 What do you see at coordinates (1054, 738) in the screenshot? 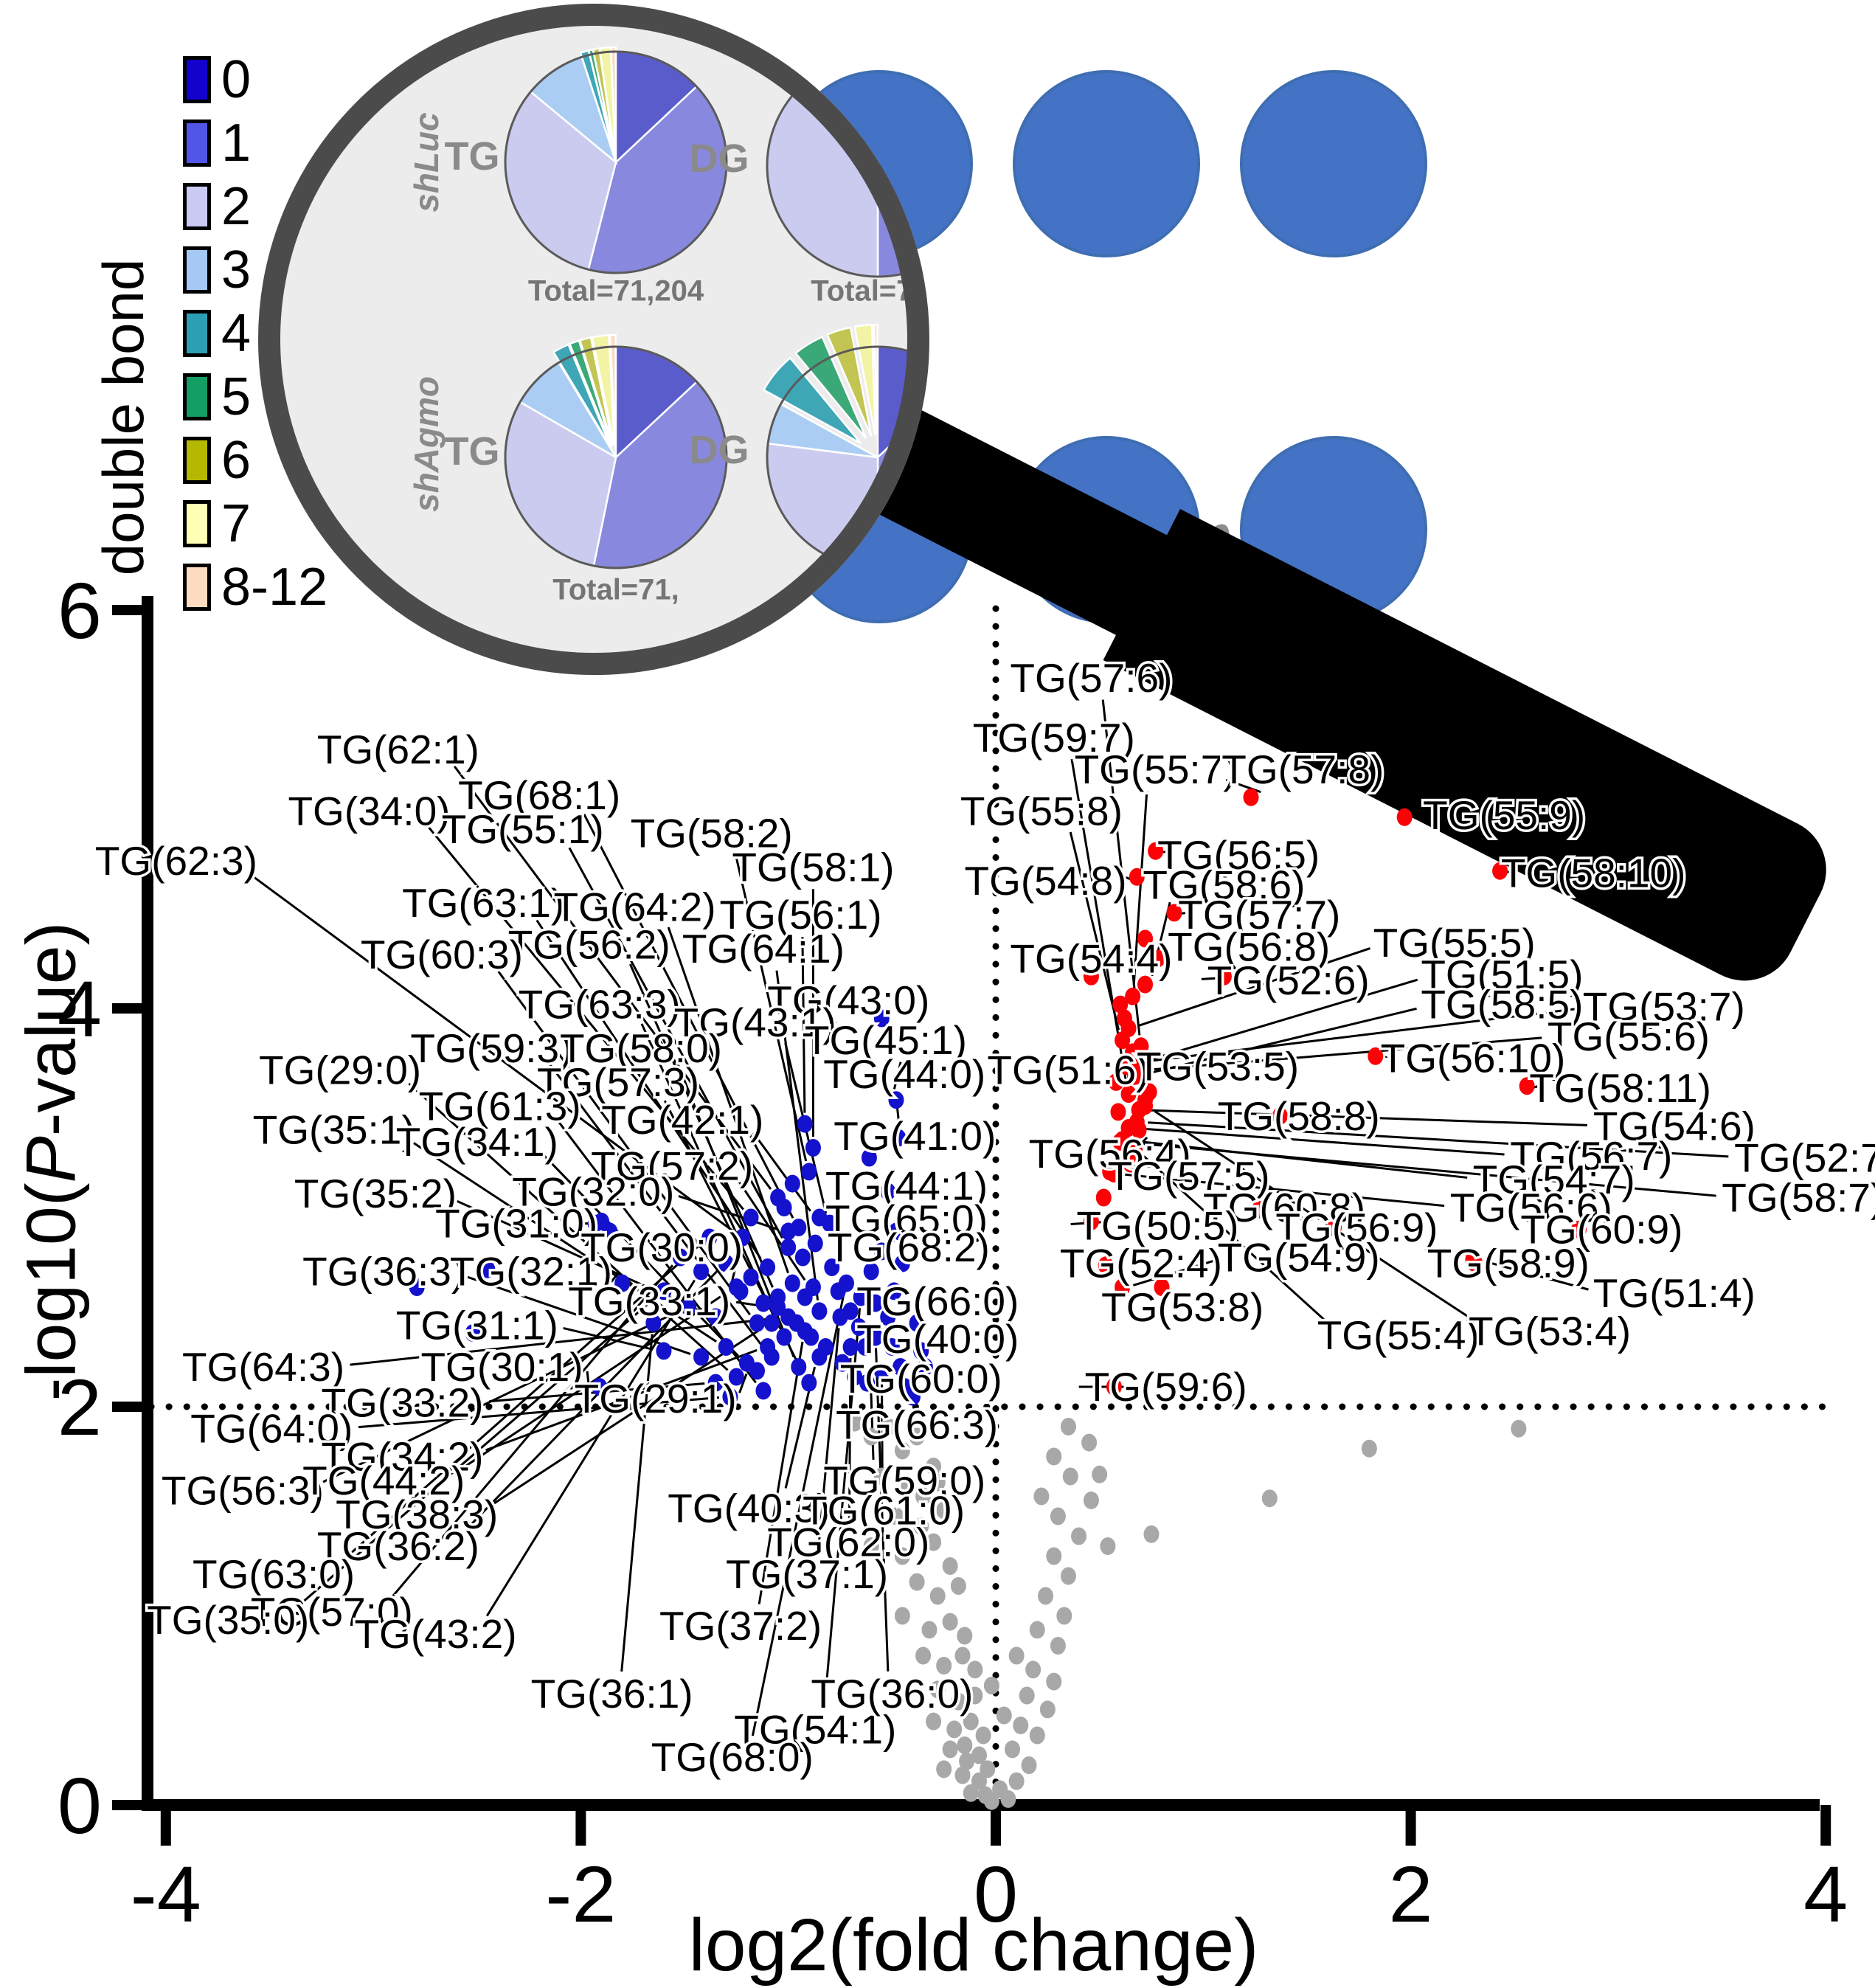
I see `tg-label: TG(59:7)` at bounding box center [1054, 738].